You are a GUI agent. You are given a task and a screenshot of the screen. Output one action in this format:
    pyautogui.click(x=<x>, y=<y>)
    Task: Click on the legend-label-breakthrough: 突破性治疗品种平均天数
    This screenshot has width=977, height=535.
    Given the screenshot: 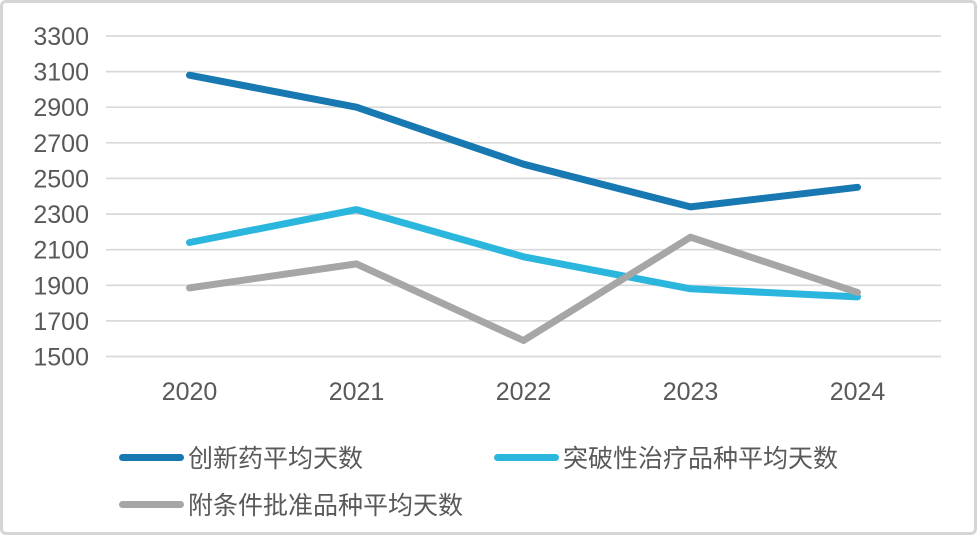 What is the action you would take?
    pyautogui.click(x=701, y=459)
    